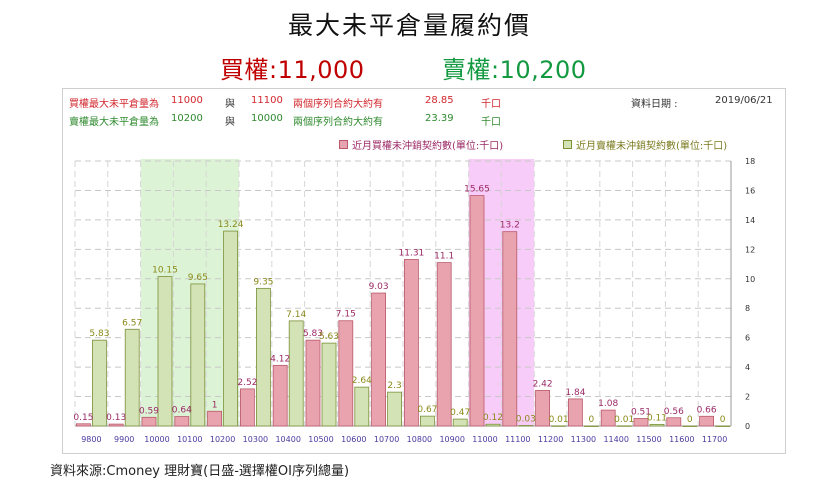  I want to click on put-value-label: 2.64, so click(362, 381).